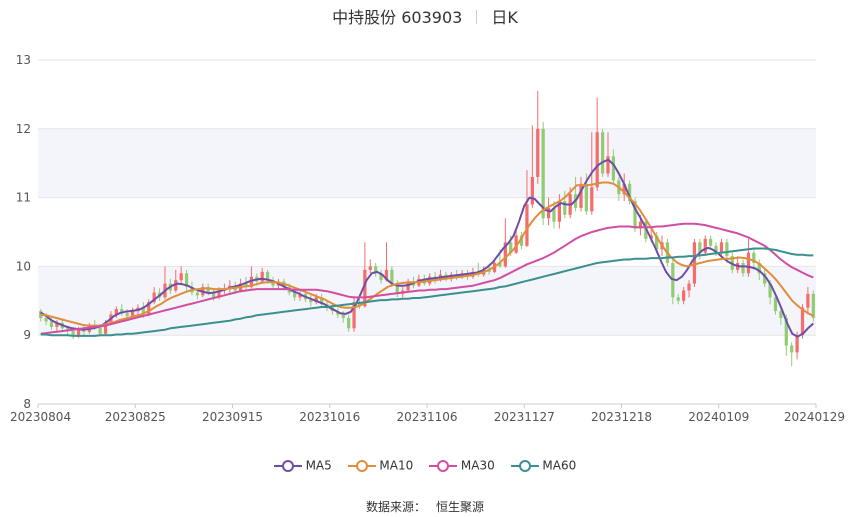 Image resolution: width=850 pixels, height=517 pixels. Describe the element at coordinates (302, 465) in the screenshot. I see `legend-item-ma5: MA5` at that location.